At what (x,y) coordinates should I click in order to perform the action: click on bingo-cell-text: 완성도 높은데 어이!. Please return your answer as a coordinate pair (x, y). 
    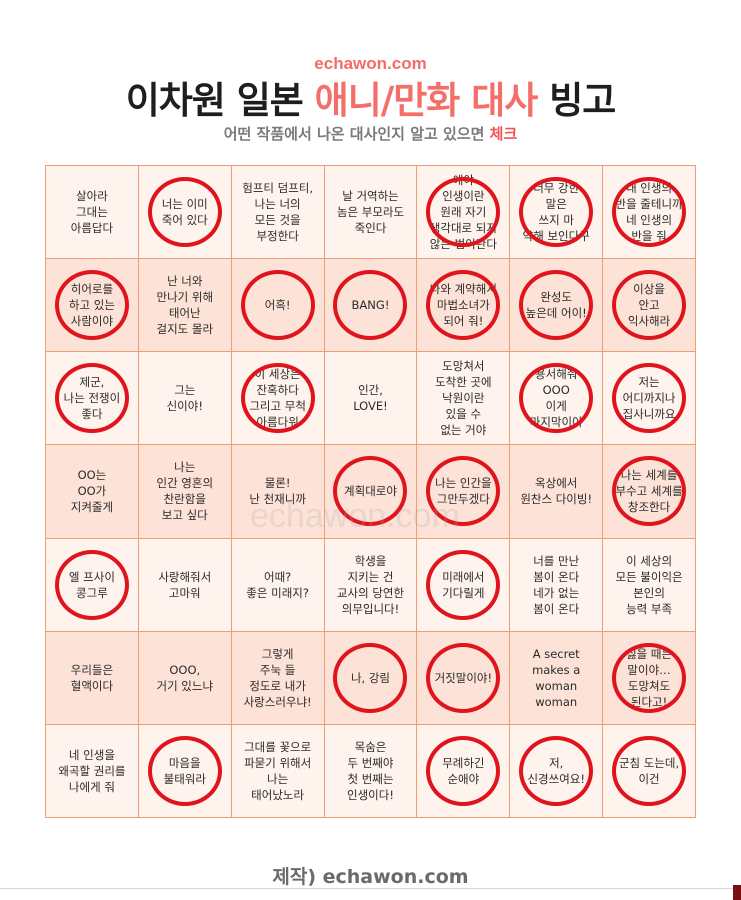
    Looking at the image, I should click on (556, 305).